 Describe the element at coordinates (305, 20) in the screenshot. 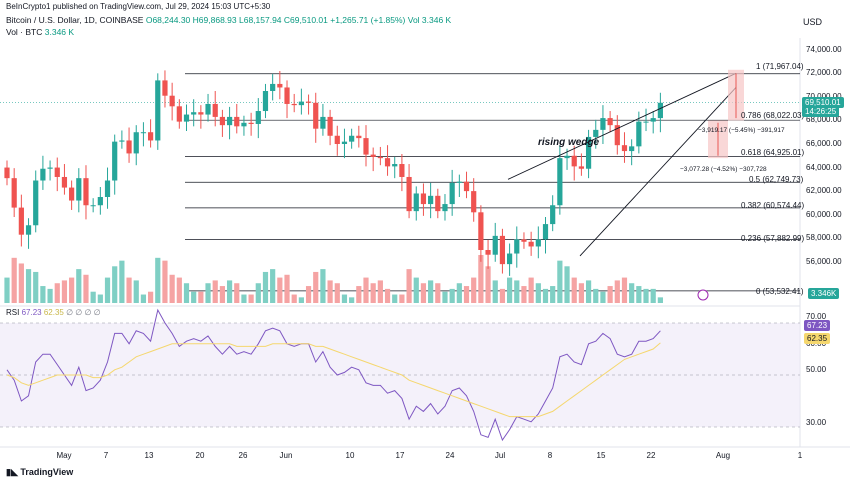

I see `close-value: C69,510.01` at that location.